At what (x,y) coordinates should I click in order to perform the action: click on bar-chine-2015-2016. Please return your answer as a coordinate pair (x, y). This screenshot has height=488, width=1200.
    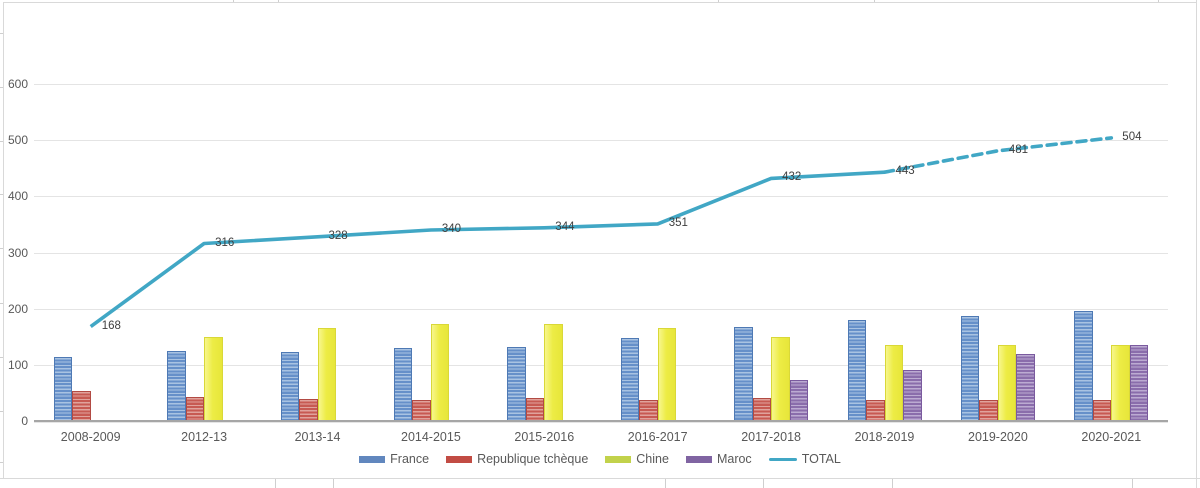
    Looking at the image, I should click on (553, 372).